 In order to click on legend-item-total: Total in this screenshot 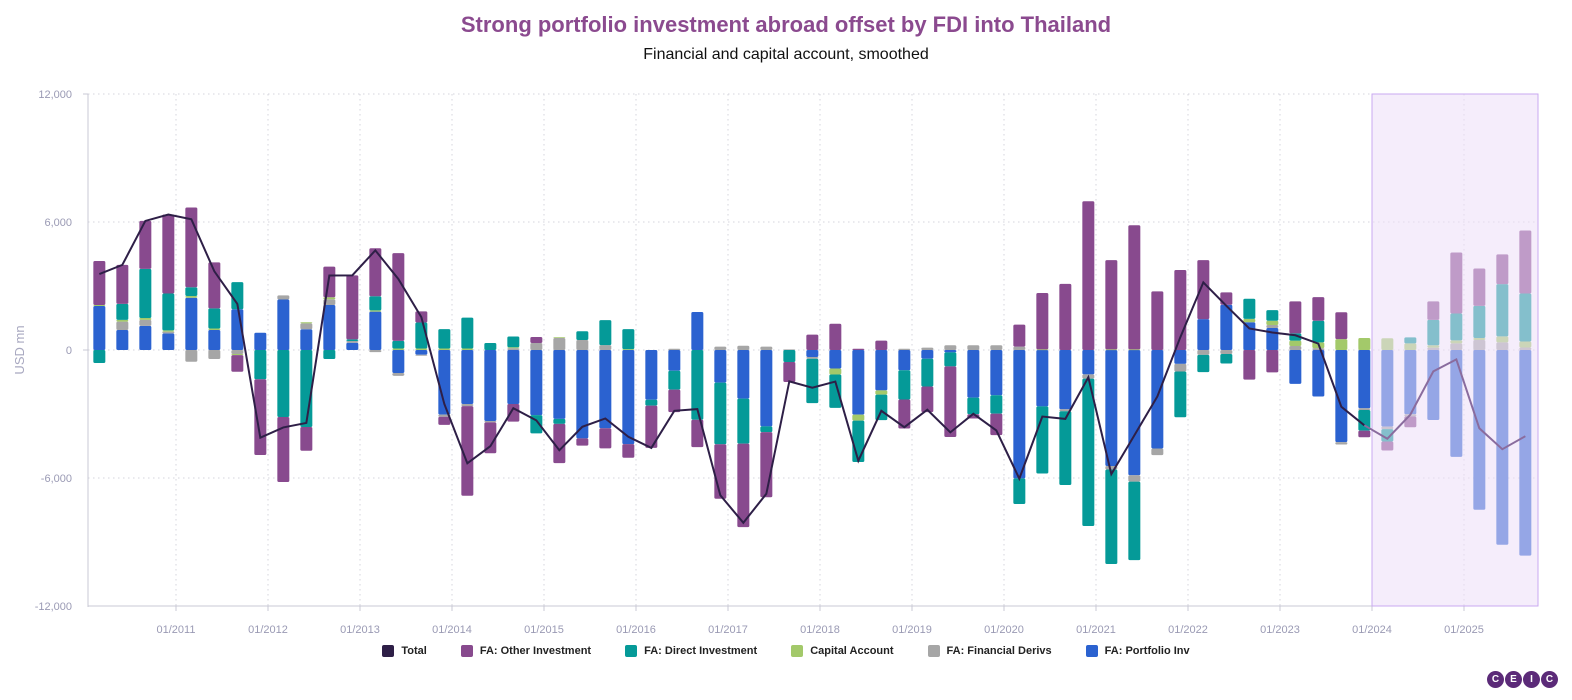, I will do `click(404, 651)`.